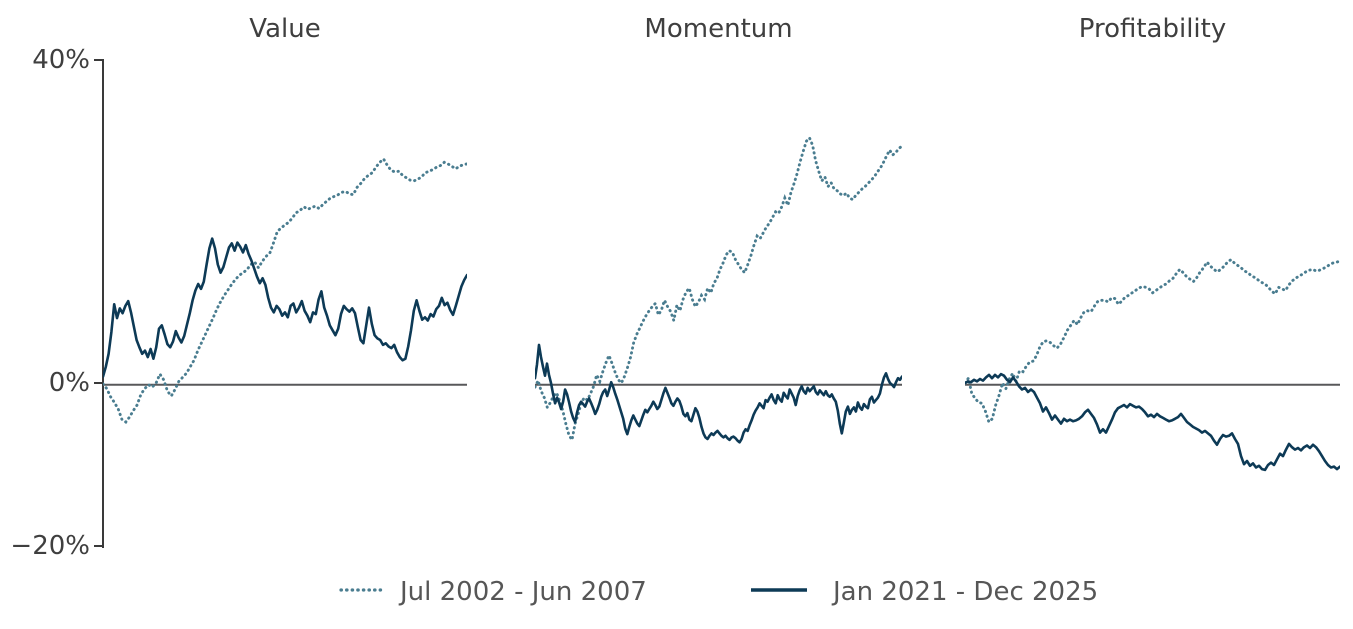 The height and width of the screenshot is (629, 1353). What do you see at coordinates (523, 592) in the screenshot?
I see `legend-label-2002-2007: Jul 2002 - Jun 2007` at bounding box center [523, 592].